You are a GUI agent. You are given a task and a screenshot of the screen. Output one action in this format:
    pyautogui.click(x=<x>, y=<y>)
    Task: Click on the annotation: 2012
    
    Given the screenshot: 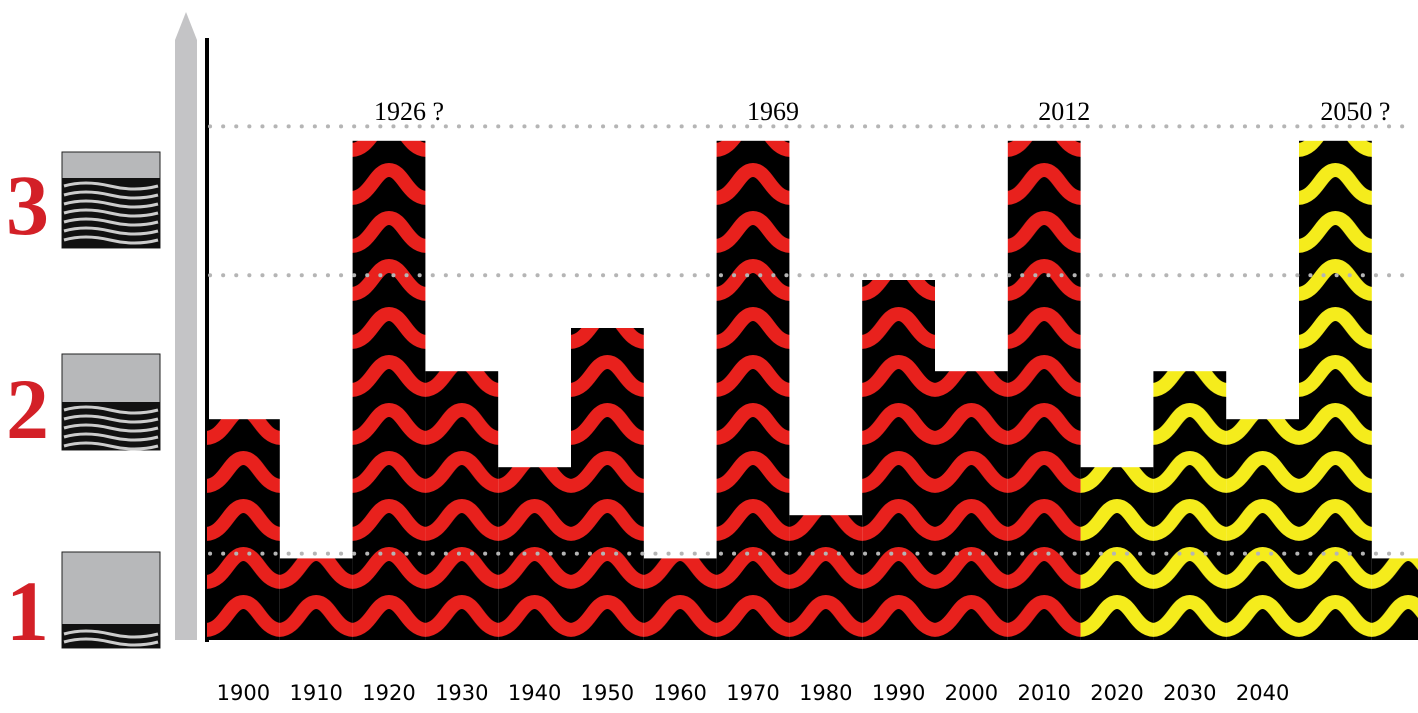 What is the action you would take?
    pyautogui.click(x=1064, y=111)
    